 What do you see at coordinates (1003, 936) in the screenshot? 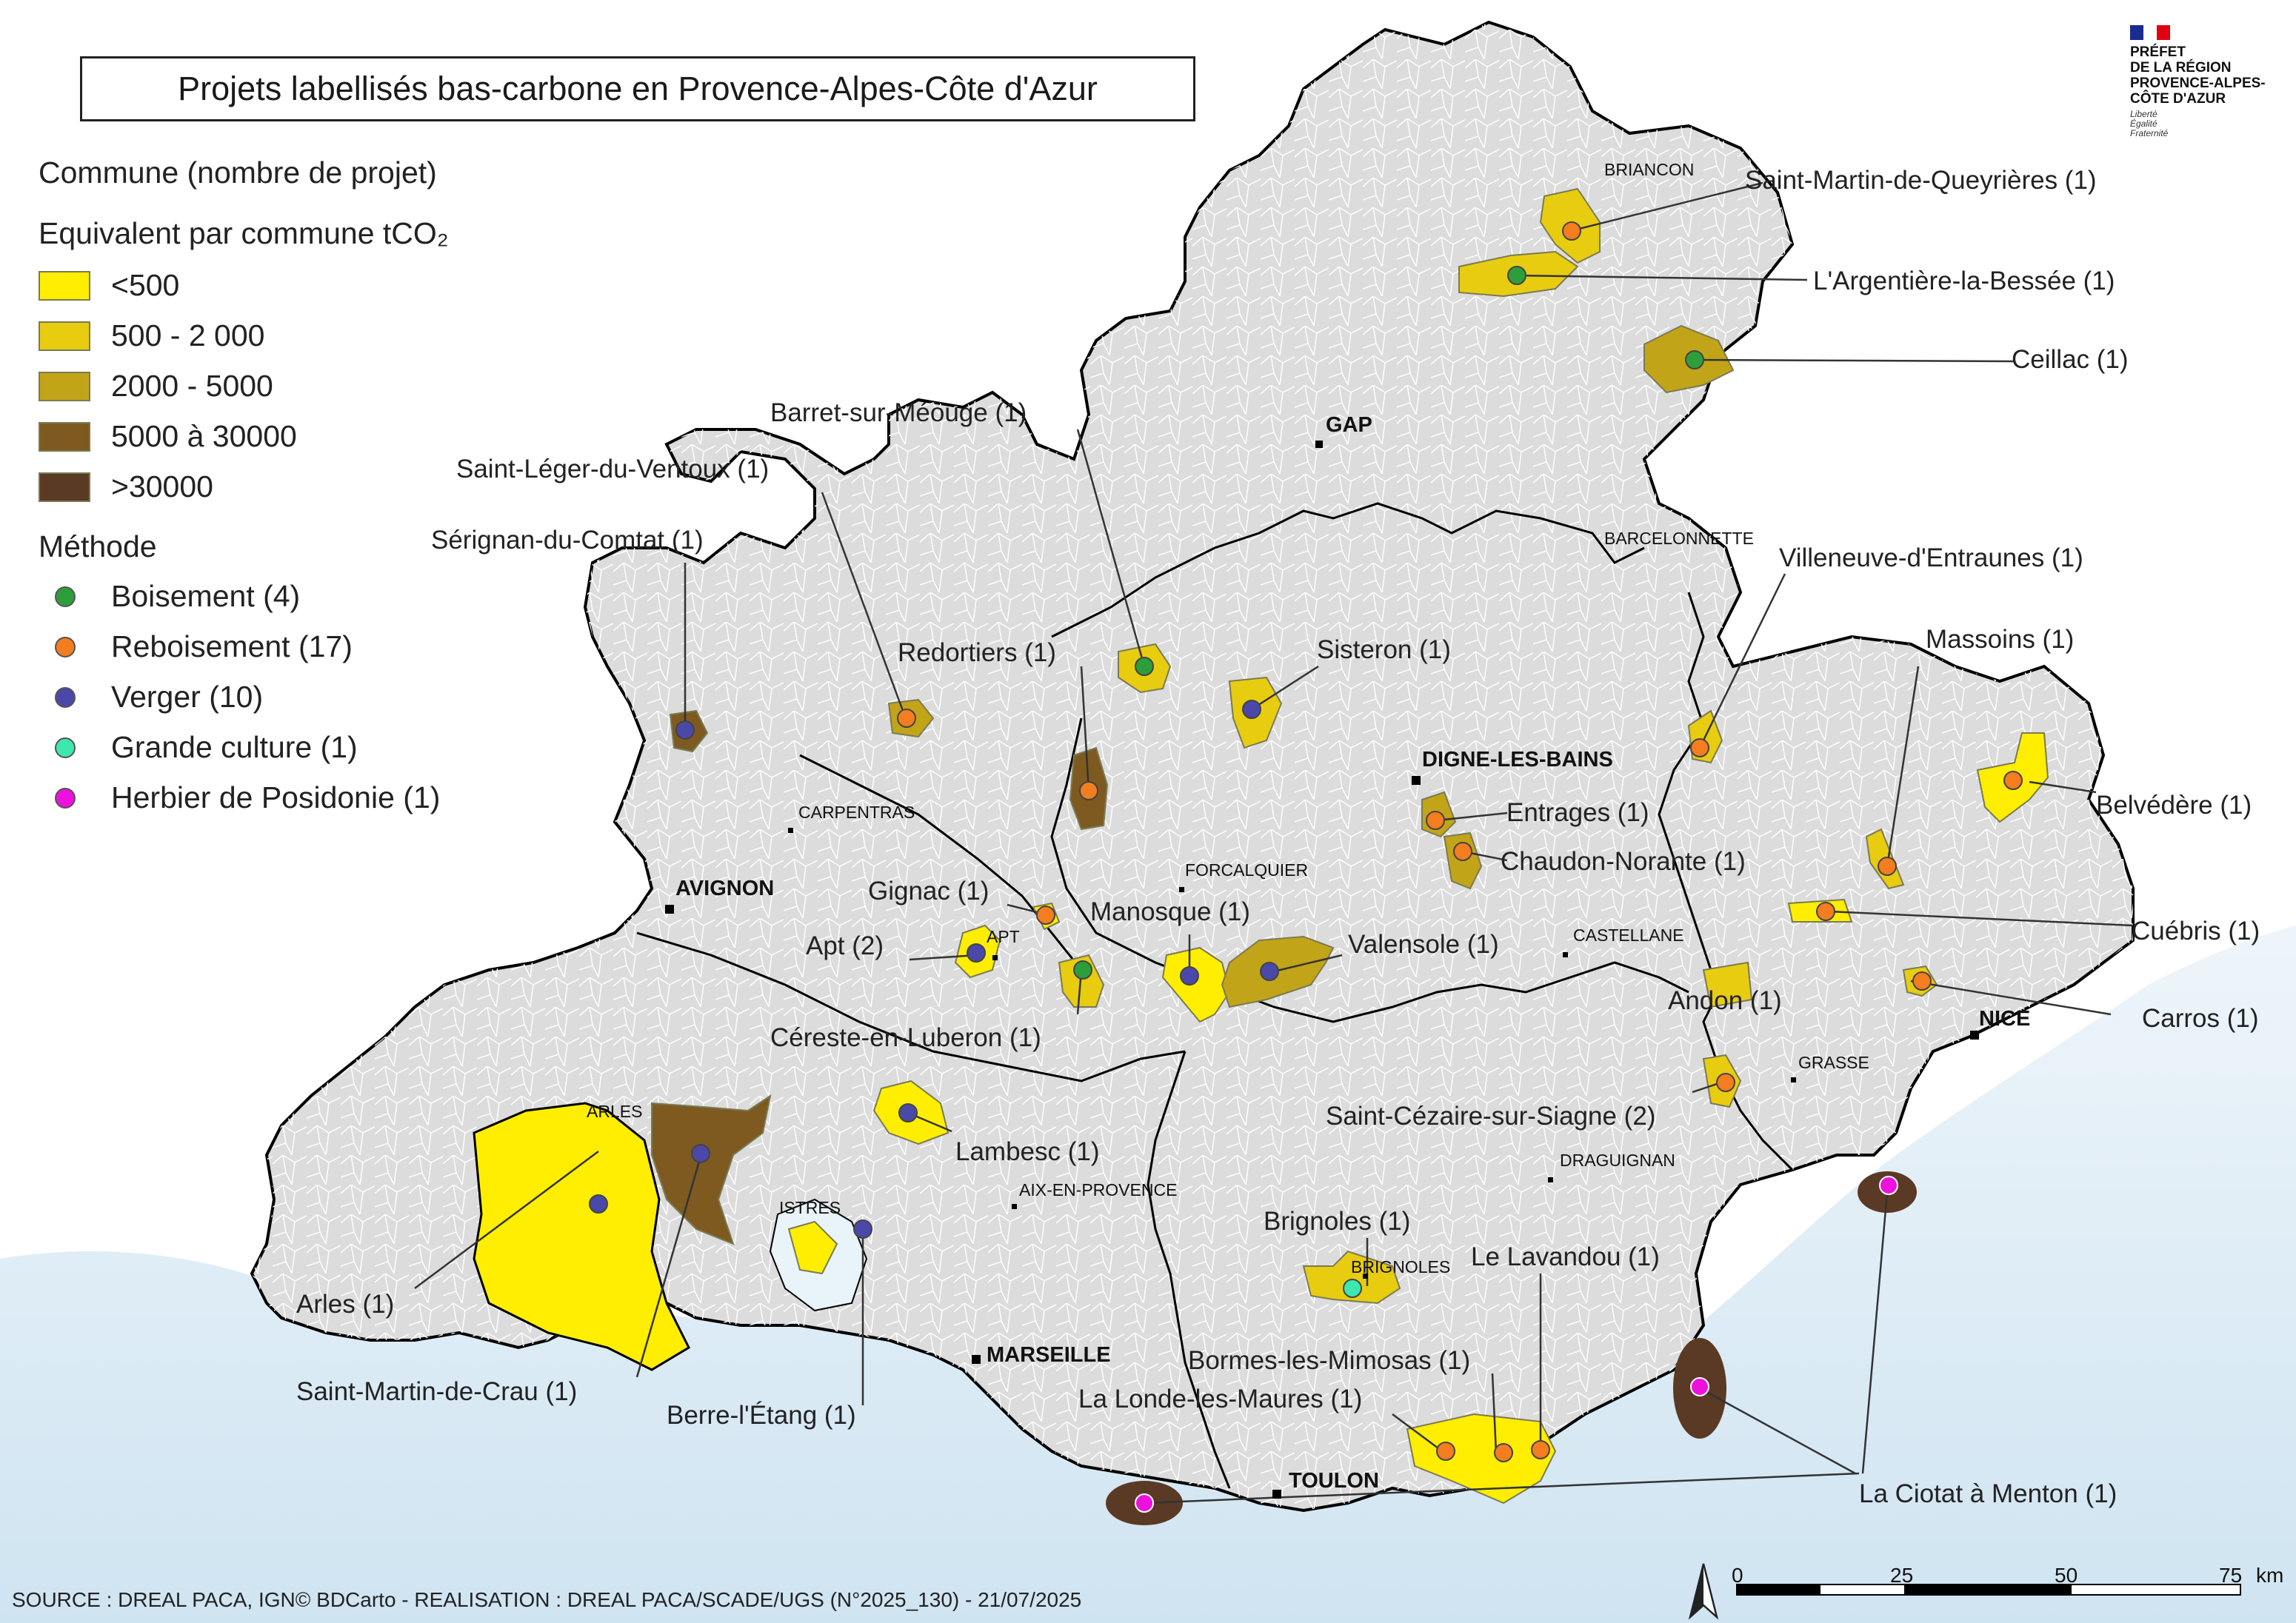
I see `city-label: APT` at bounding box center [1003, 936].